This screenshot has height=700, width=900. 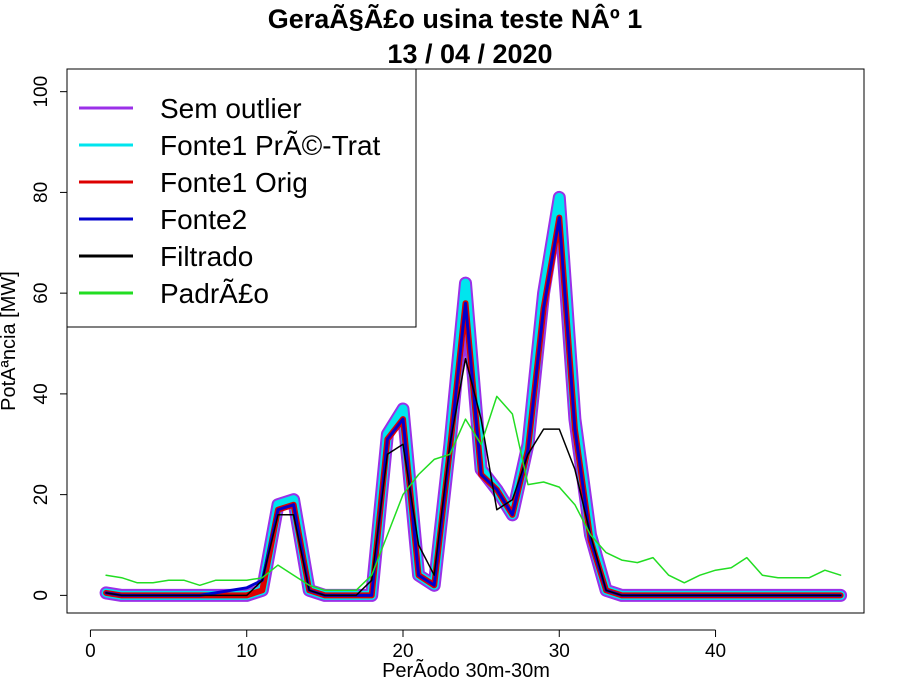 I want to click on chart-title: GeraÃ§Ã£o usina teste NÂº 1, so click(x=455, y=18).